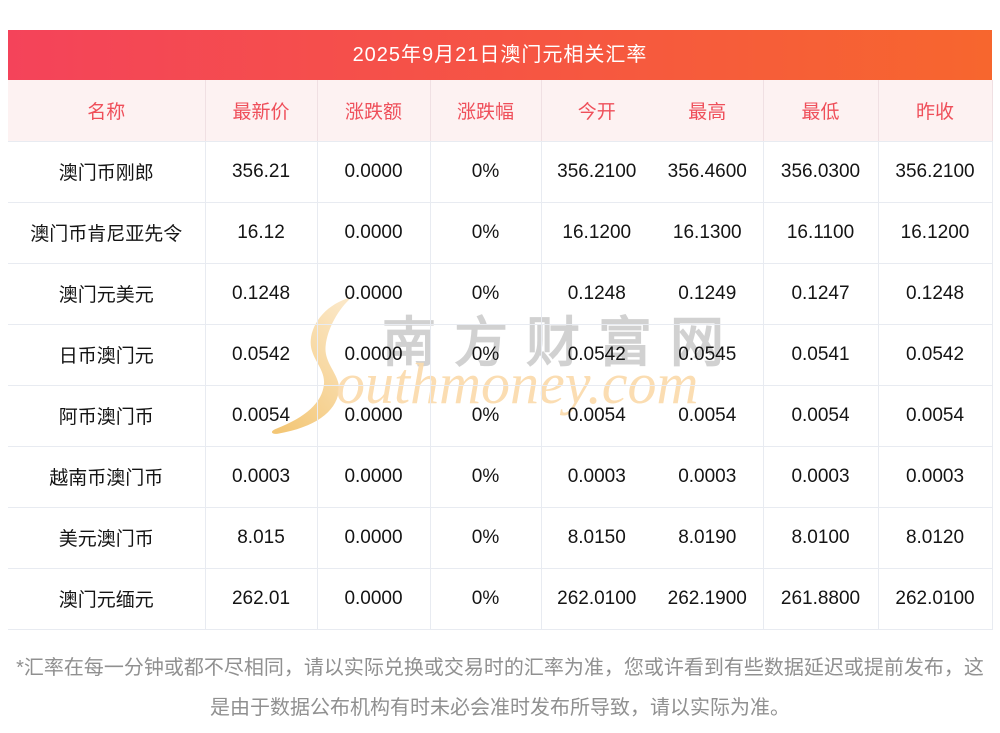 The width and height of the screenshot is (1000, 733). I want to click on cell-high: 16.1300, so click(708, 233).